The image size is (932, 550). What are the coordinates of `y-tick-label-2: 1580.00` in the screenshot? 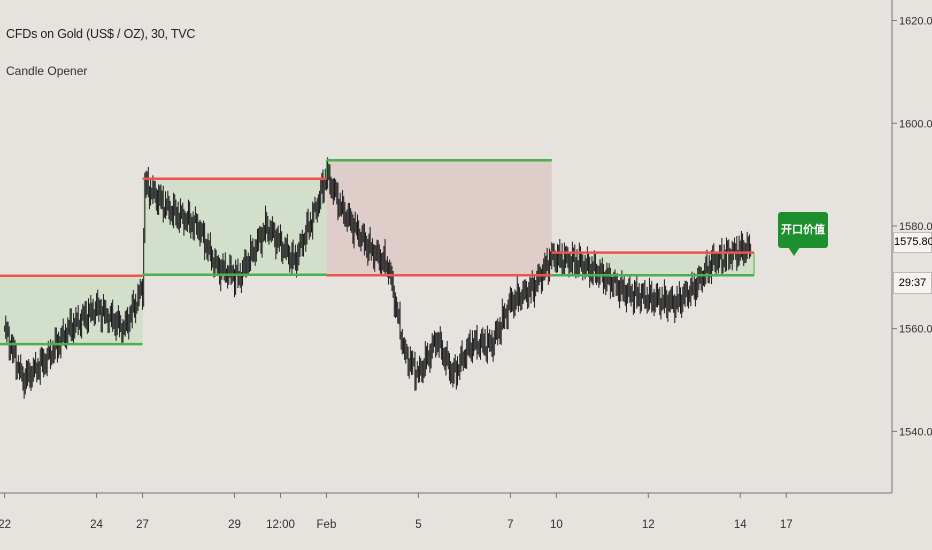 It's located at (915, 227).